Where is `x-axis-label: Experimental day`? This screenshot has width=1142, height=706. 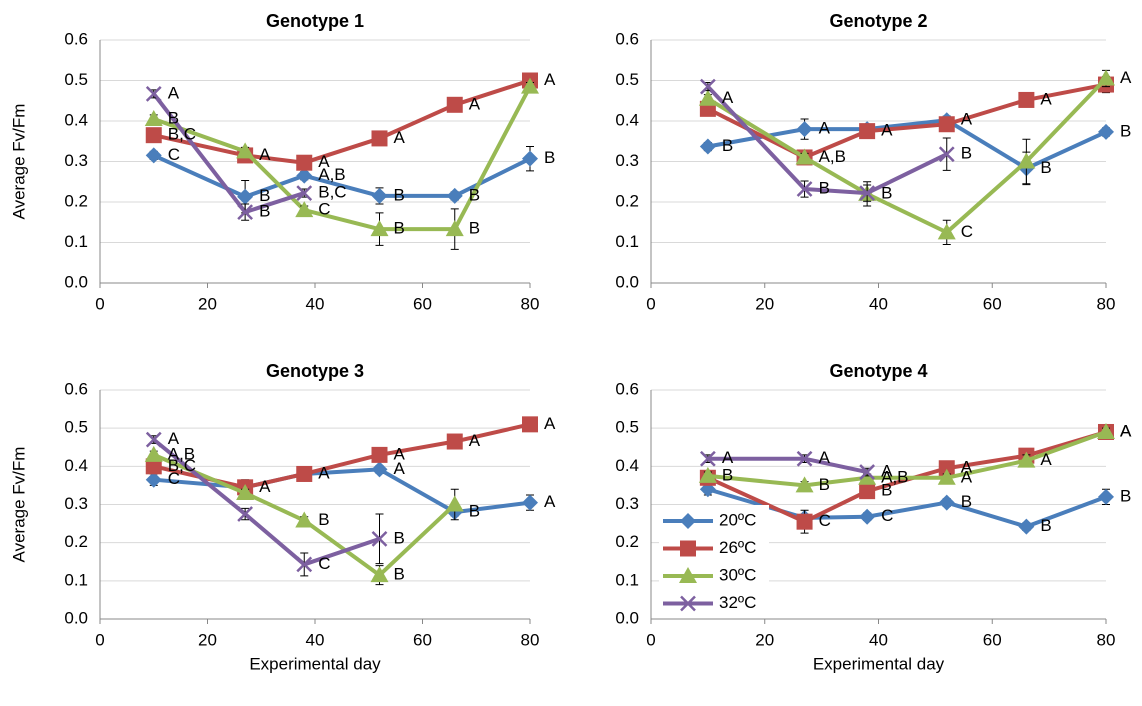
x-axis-label: Experimental day is located at coordinates (879, 663).